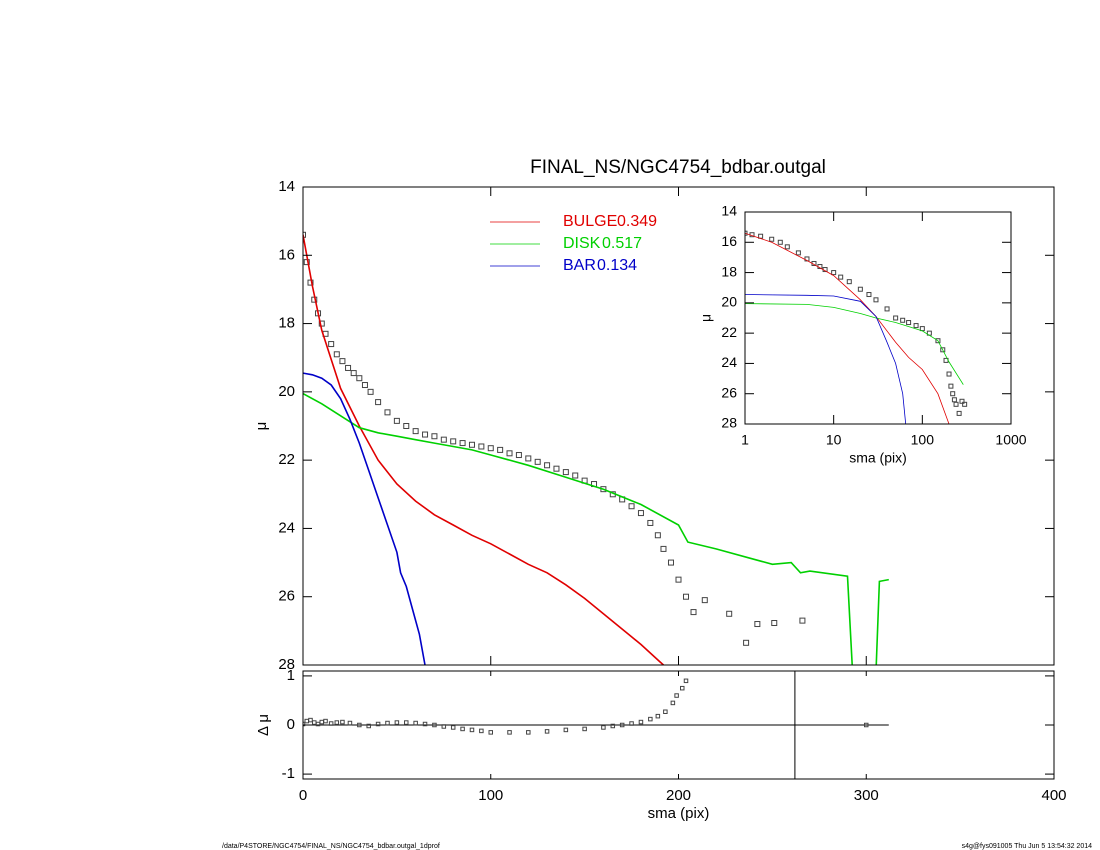 This screenshot has height=850, width=1100. Describe the element at coordinates (286, 186) in the screenshot. I see `y-tick-label: 14` at that location.